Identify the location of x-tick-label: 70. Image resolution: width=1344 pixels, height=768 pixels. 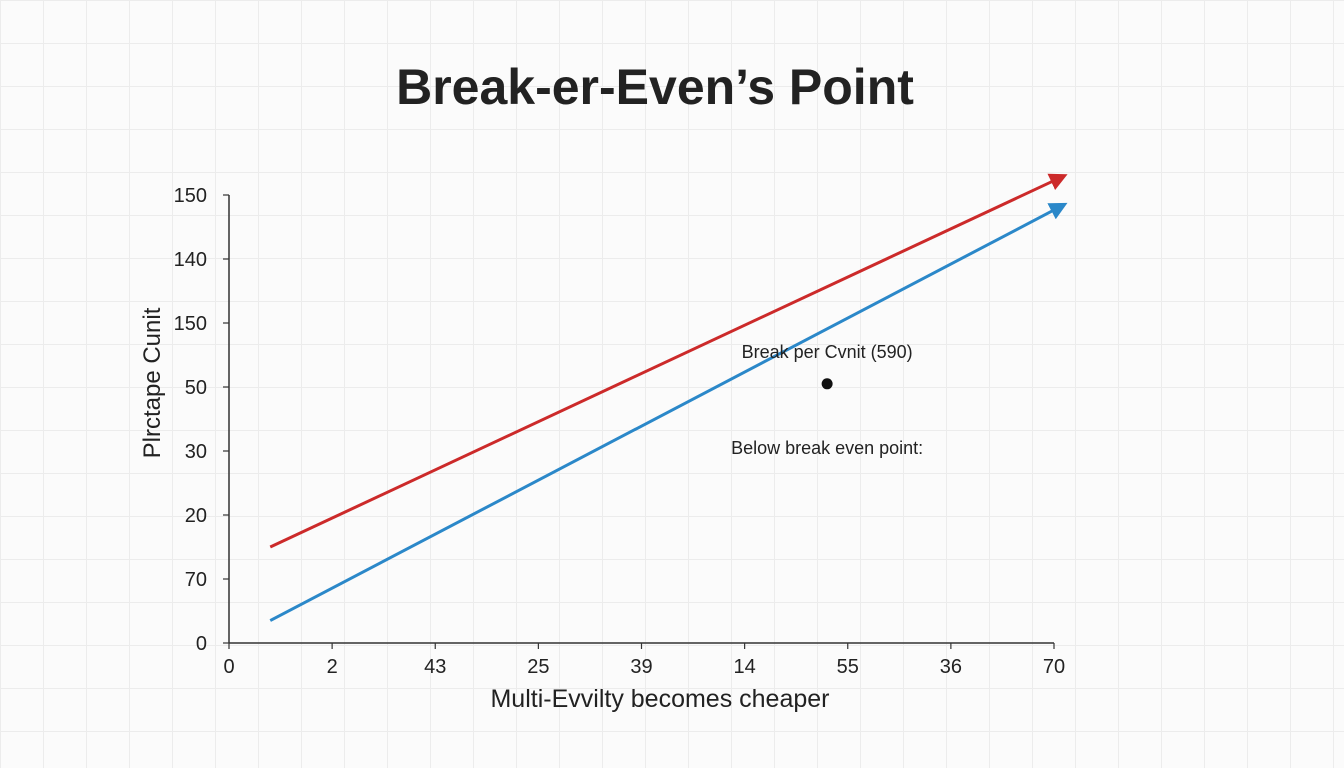
(1054, 667).